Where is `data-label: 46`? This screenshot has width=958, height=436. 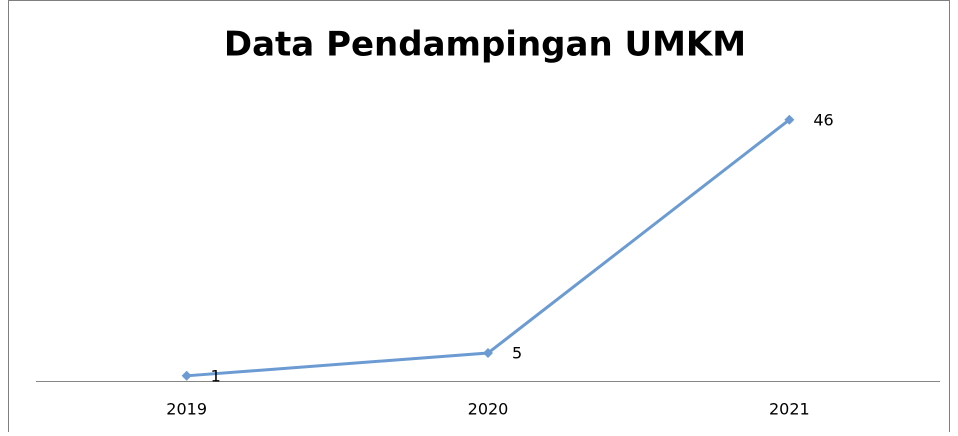 data-label: 46 is located at coordinates (823, 119).